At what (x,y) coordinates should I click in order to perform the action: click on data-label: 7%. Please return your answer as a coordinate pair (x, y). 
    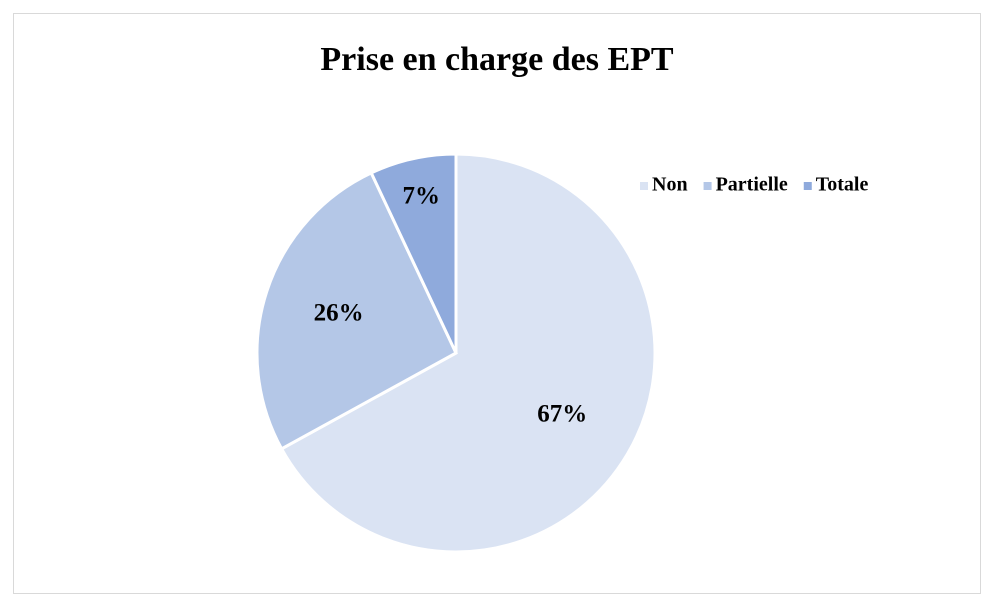
    Looking at the image, I should click on (422, 195).